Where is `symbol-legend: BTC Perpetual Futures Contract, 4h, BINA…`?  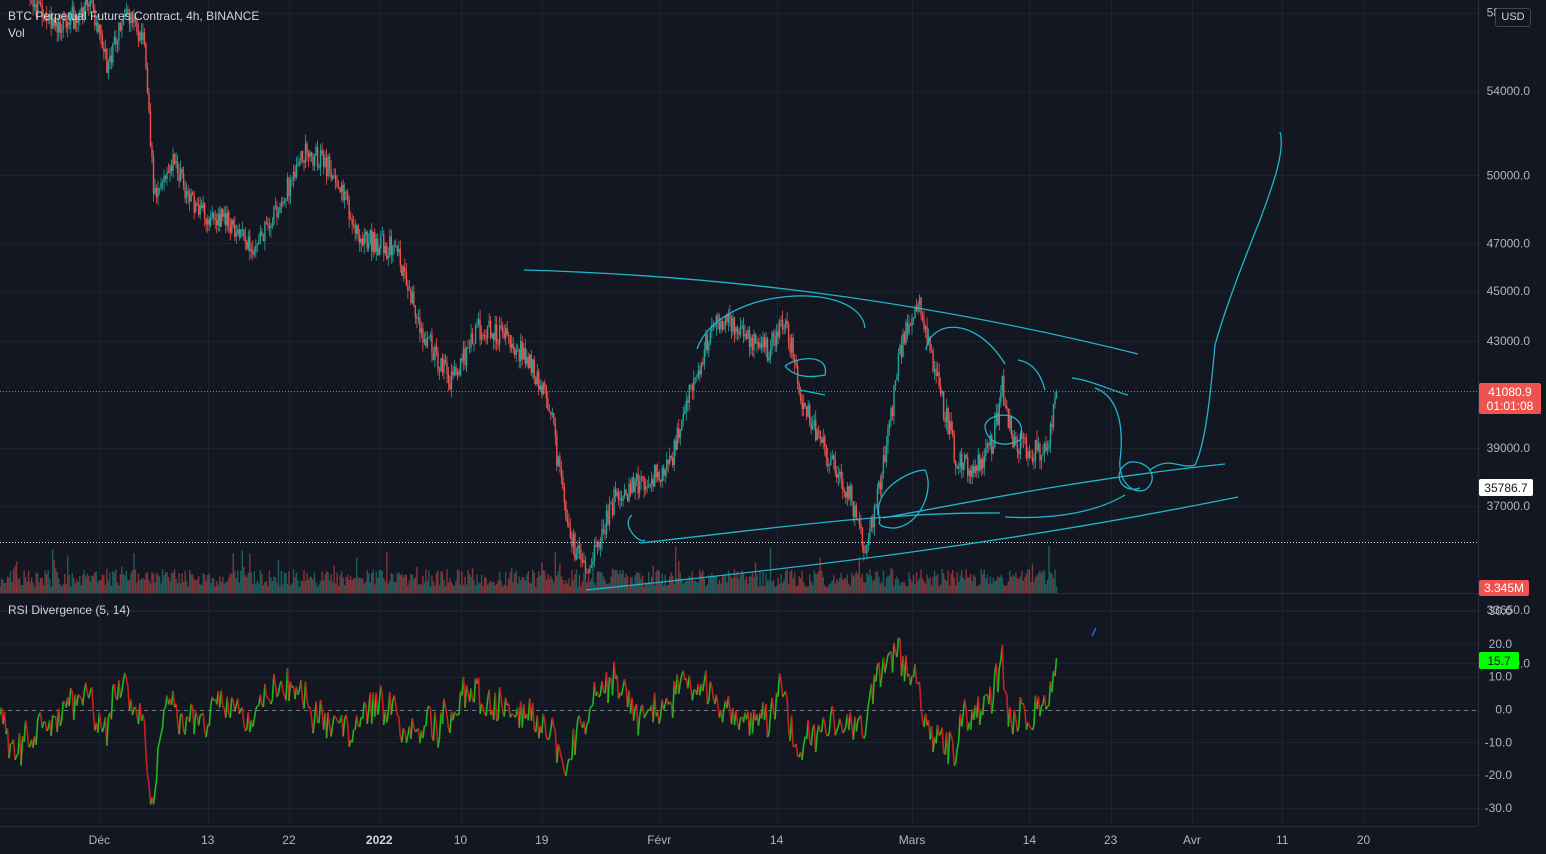 symbol-legend: BTC Perpetual Futures Contract, 4h, BINA… is located at coordinates (134, 16).